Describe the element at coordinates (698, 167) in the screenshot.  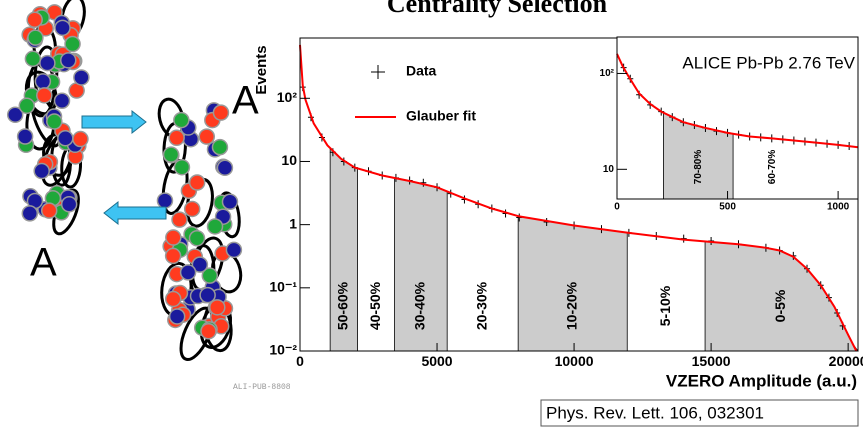
I see `centrality-bin-label: 70-80%` at that location.